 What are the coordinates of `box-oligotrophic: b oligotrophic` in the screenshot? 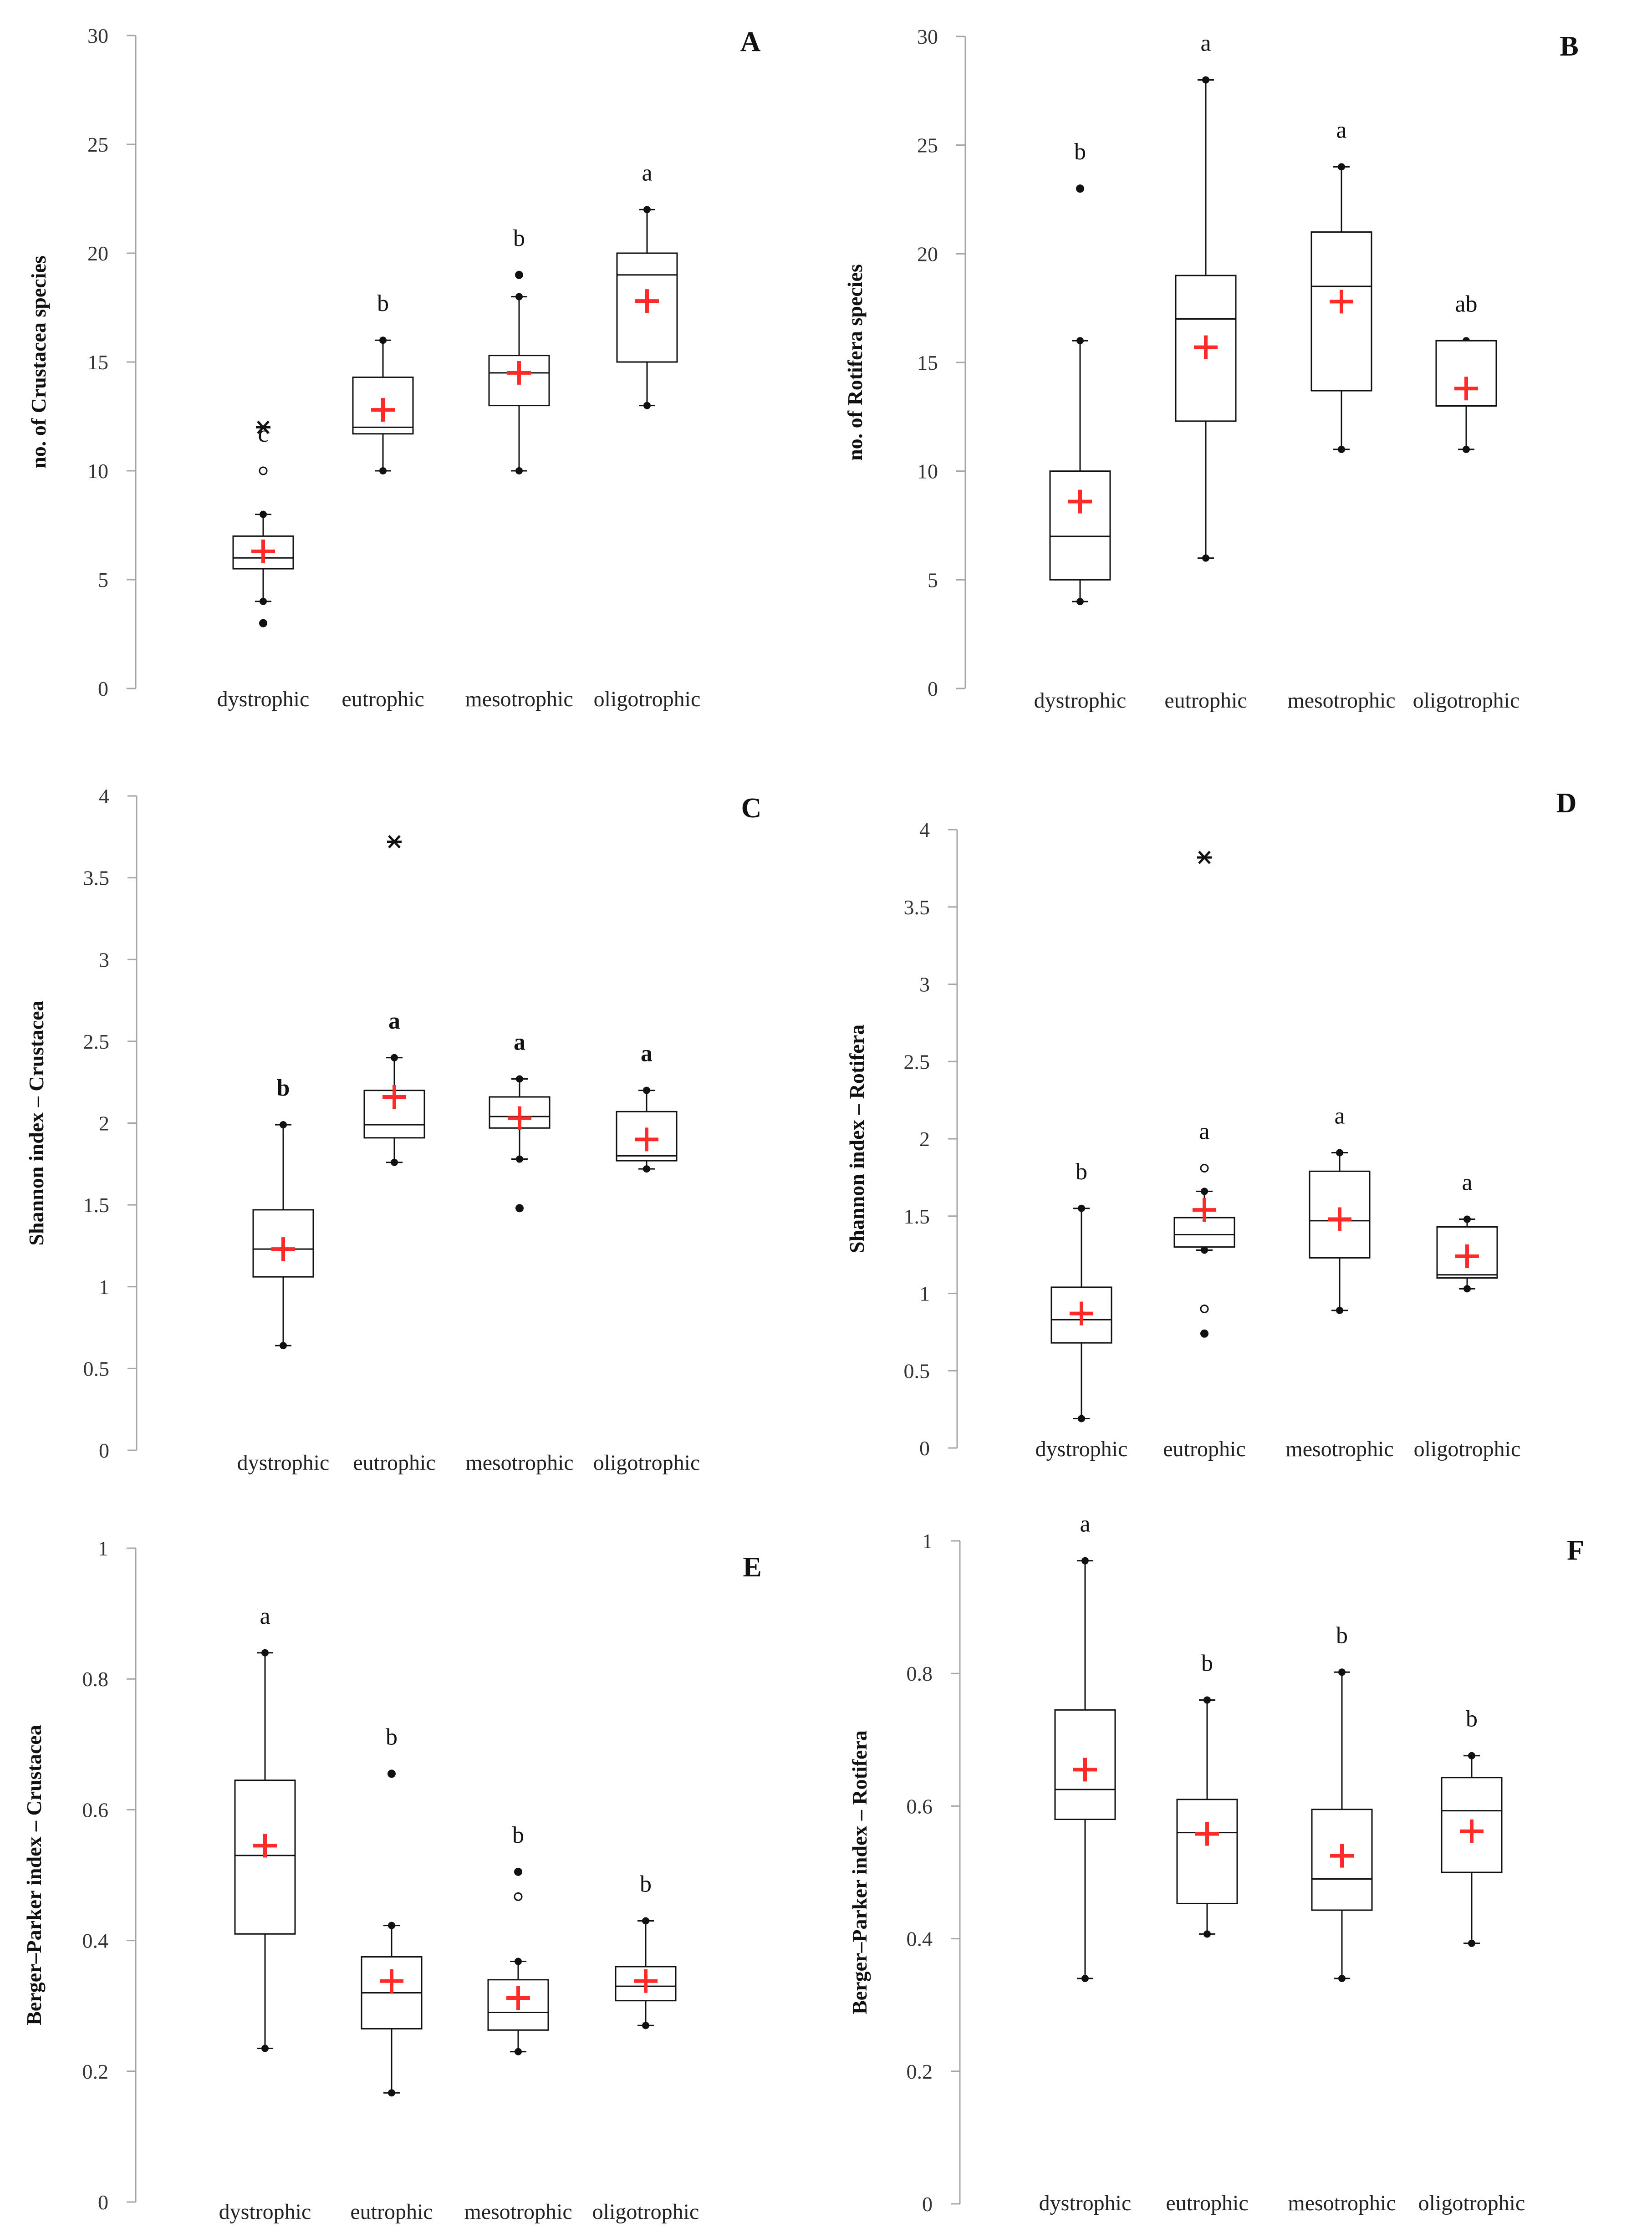 It's located at (645, 2047).